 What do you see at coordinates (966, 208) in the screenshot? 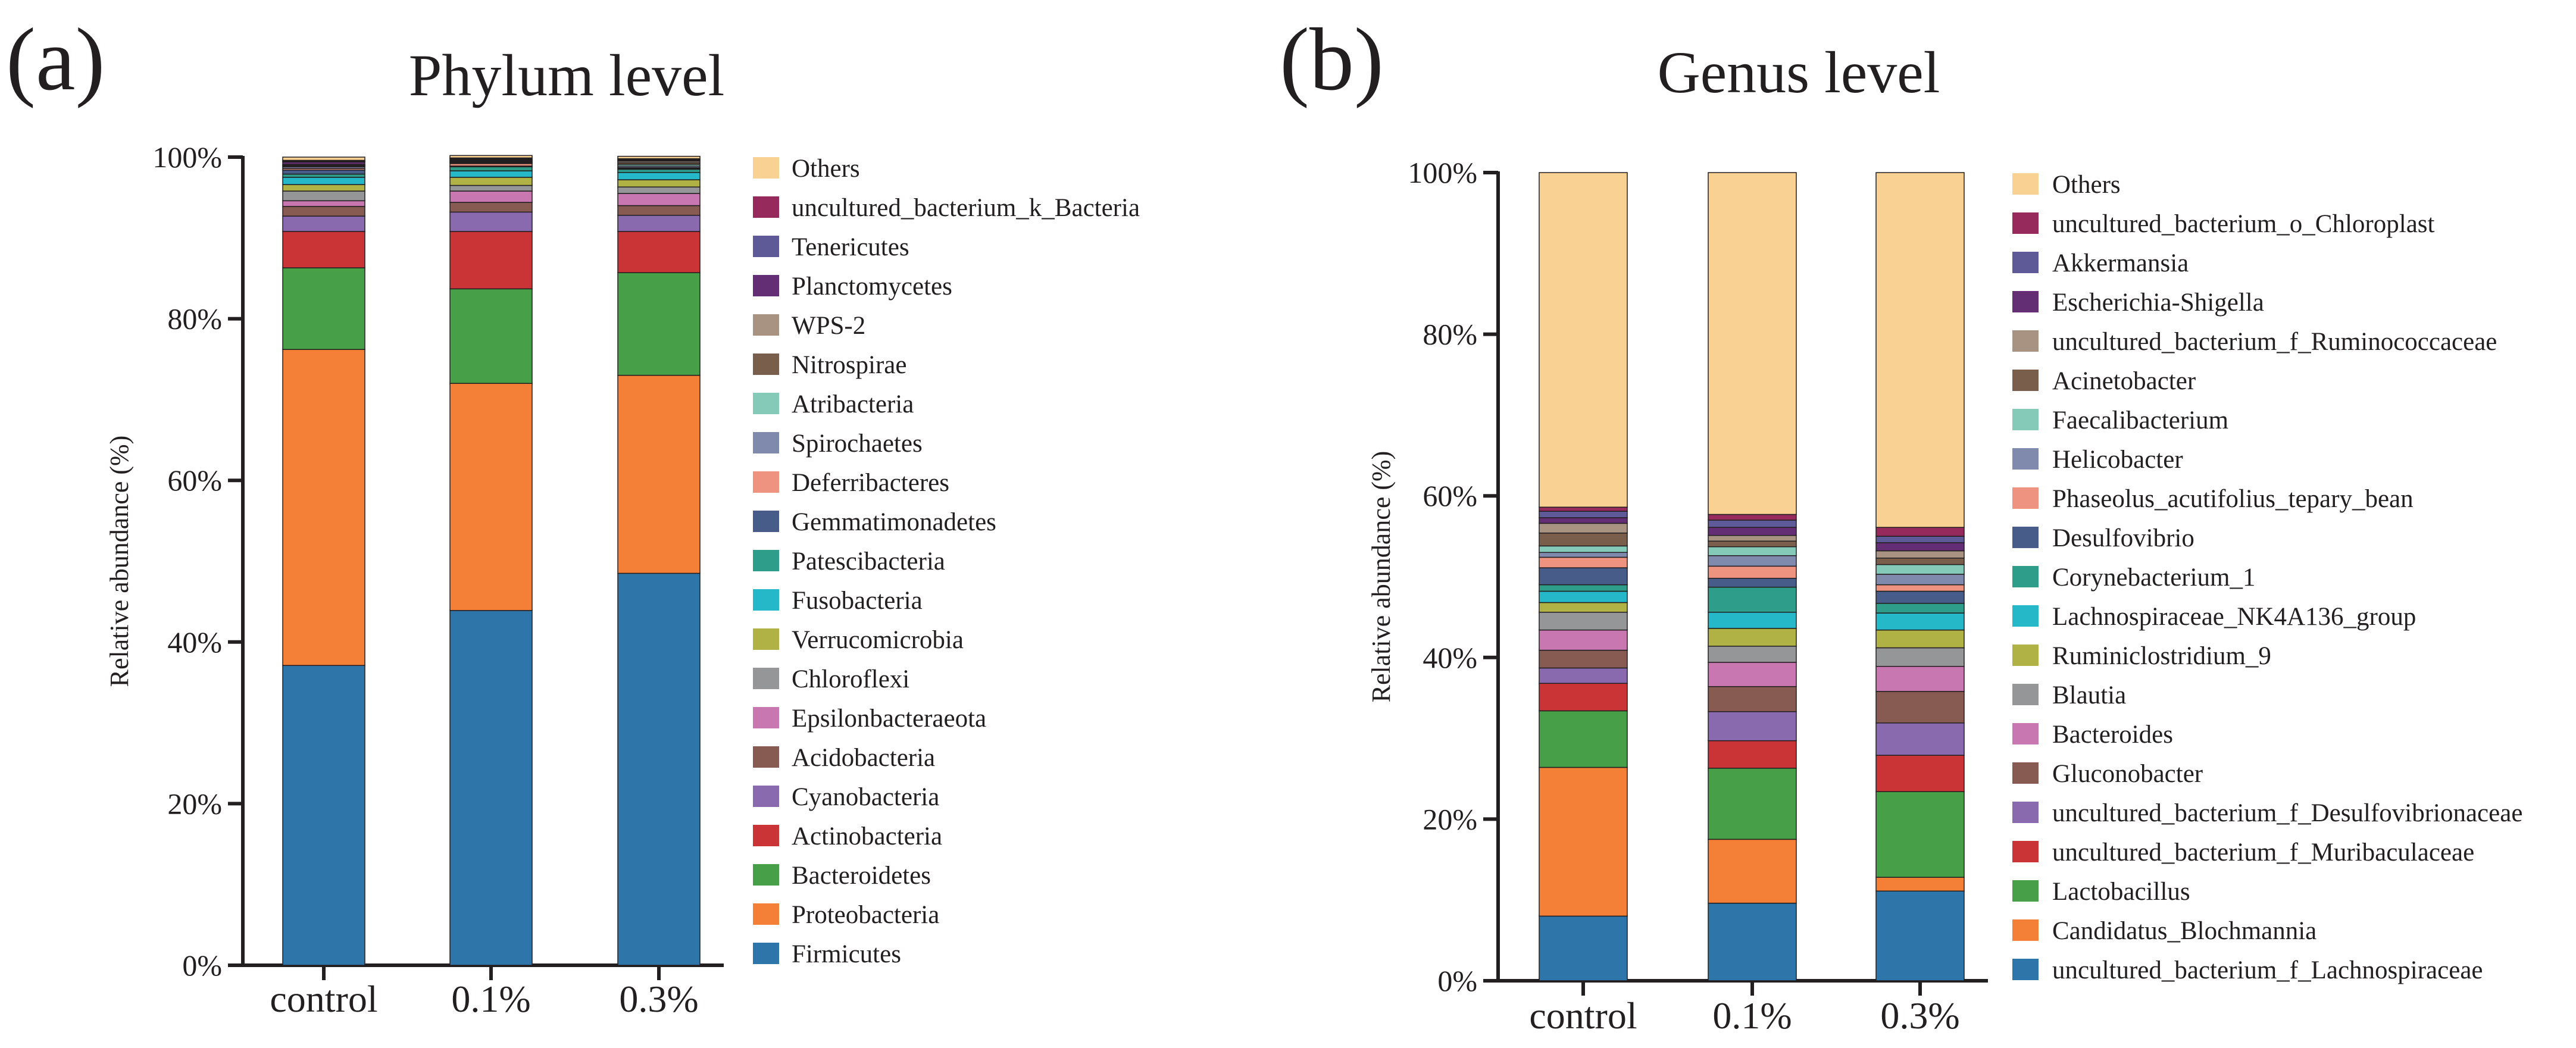
I see `legend-label: uncultured_bacterium_k_Bacteria` at bounding box center [966, 208].